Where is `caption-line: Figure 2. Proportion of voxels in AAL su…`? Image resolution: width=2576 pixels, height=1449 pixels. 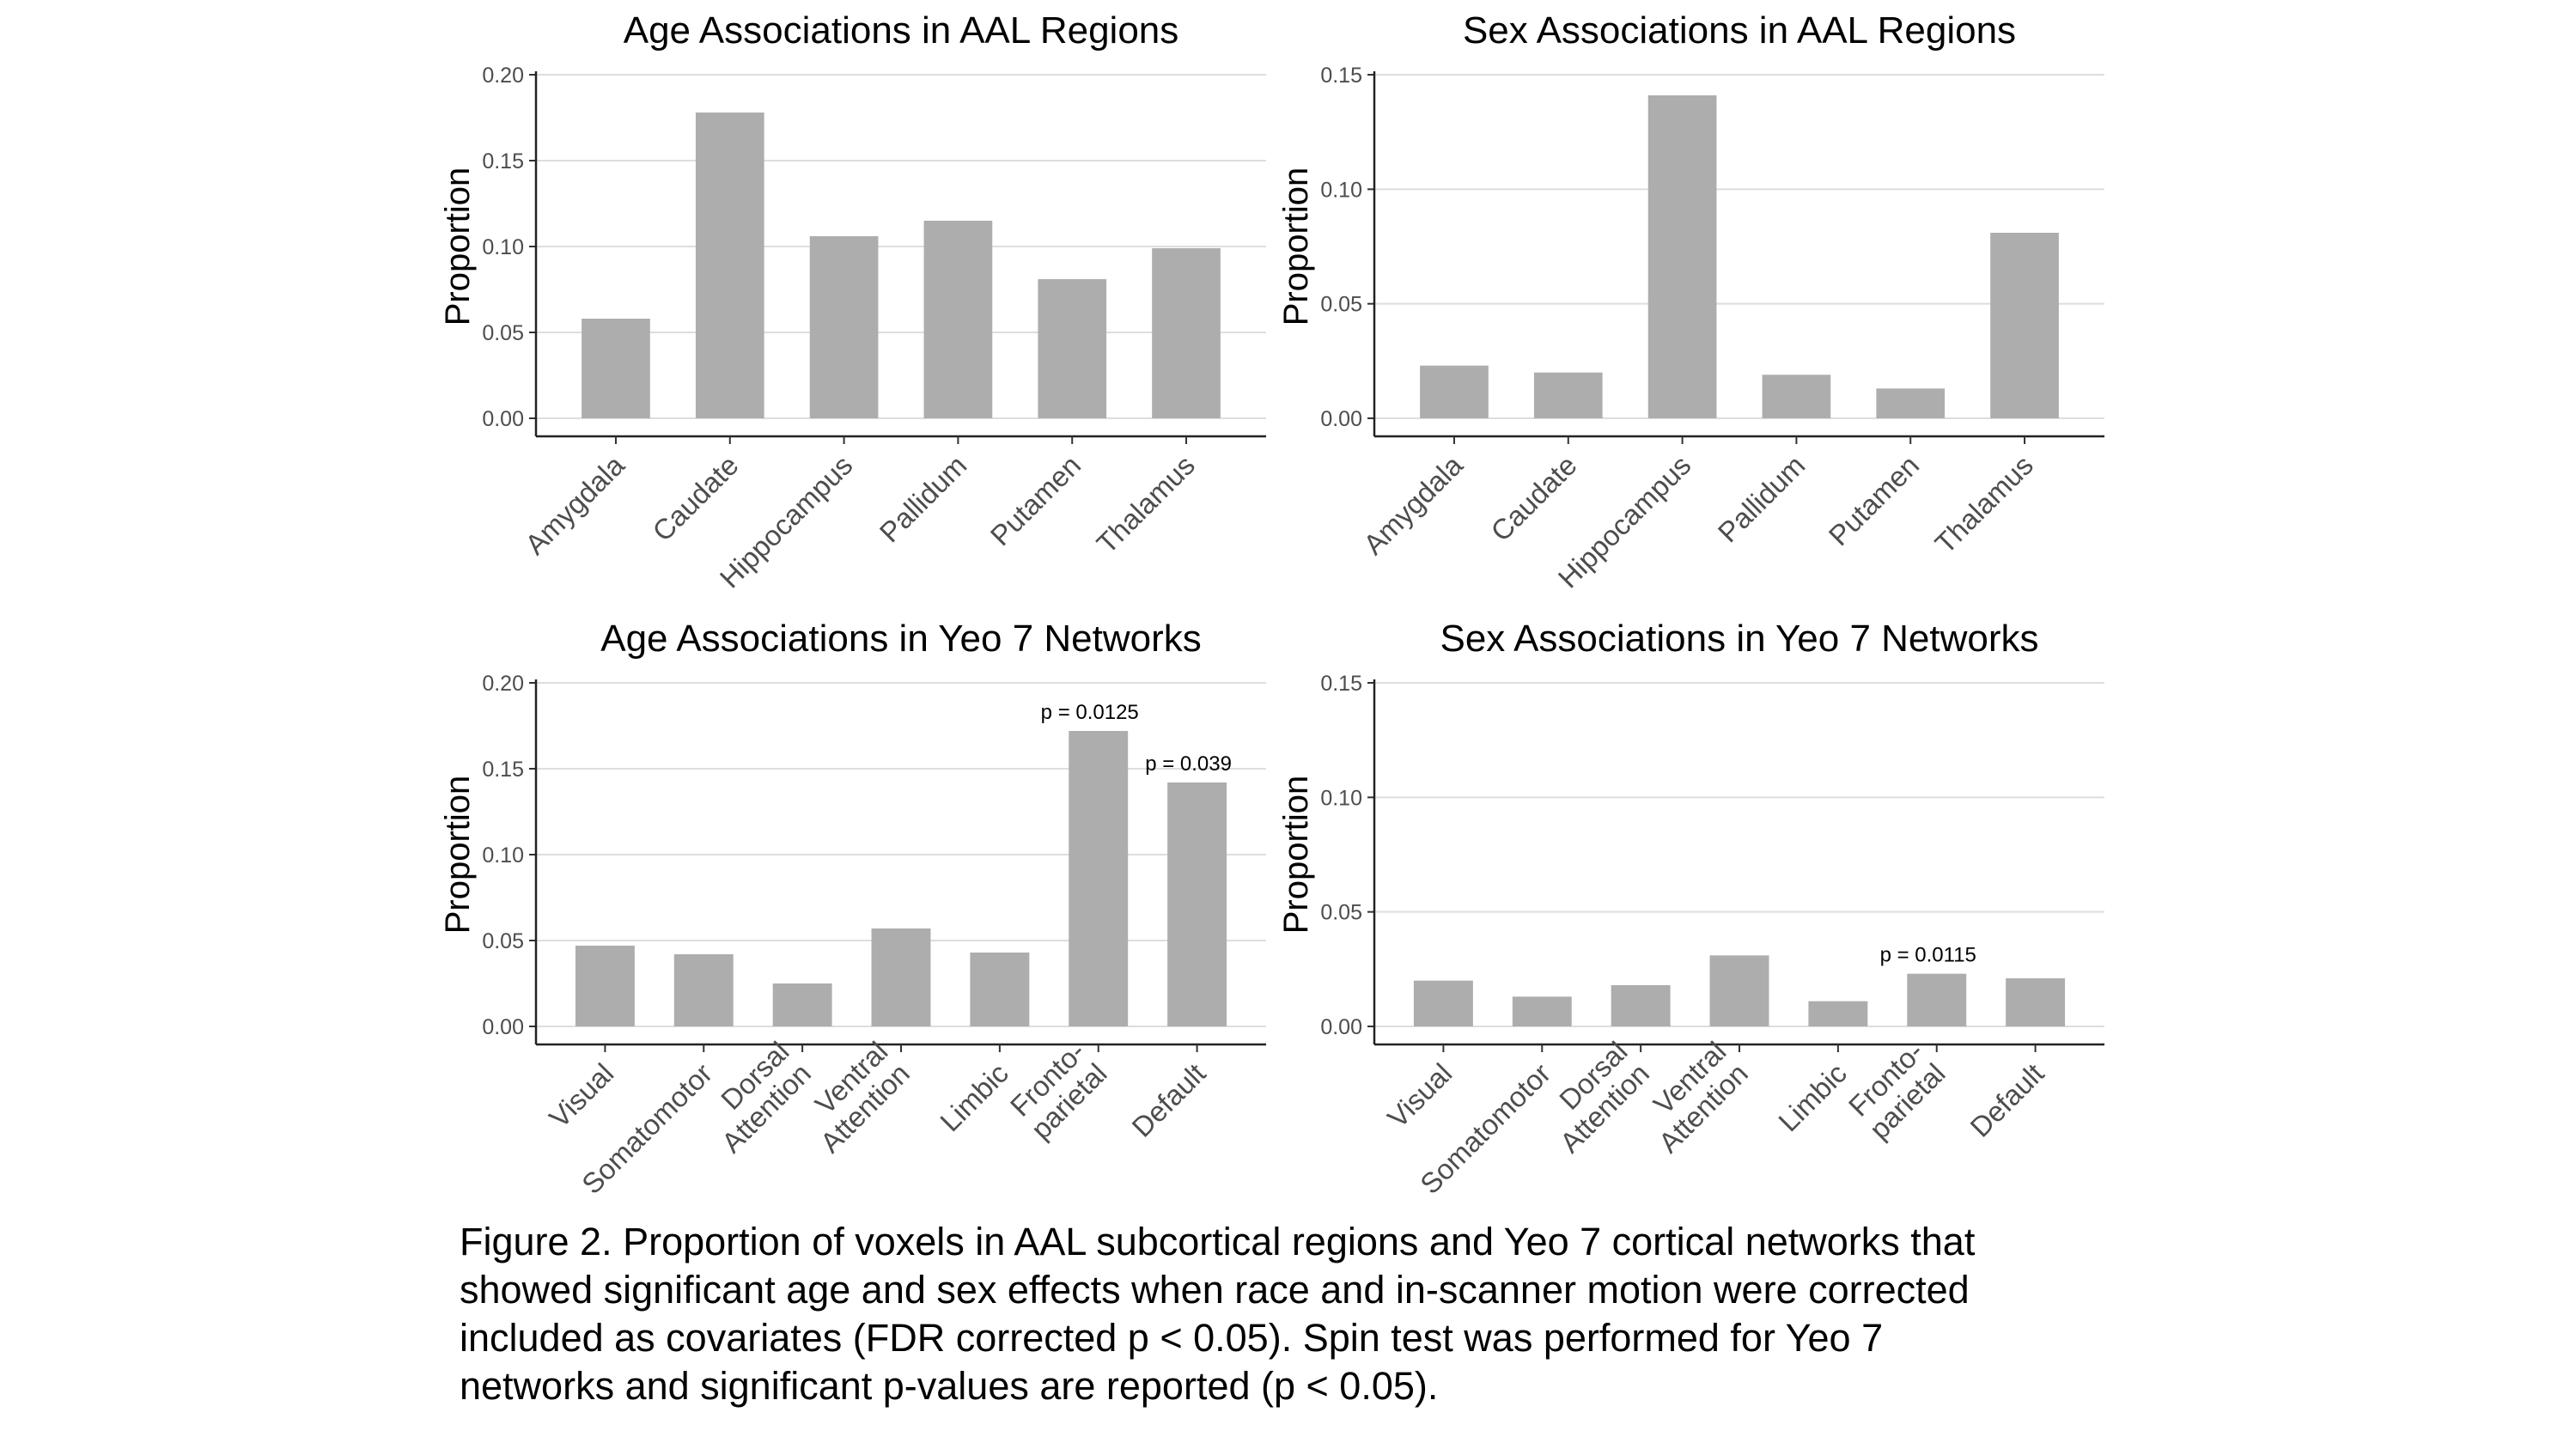 caption-line: Figure 2. Proportion of voxels in AAL su… is located at coordinates (1218, 1241).